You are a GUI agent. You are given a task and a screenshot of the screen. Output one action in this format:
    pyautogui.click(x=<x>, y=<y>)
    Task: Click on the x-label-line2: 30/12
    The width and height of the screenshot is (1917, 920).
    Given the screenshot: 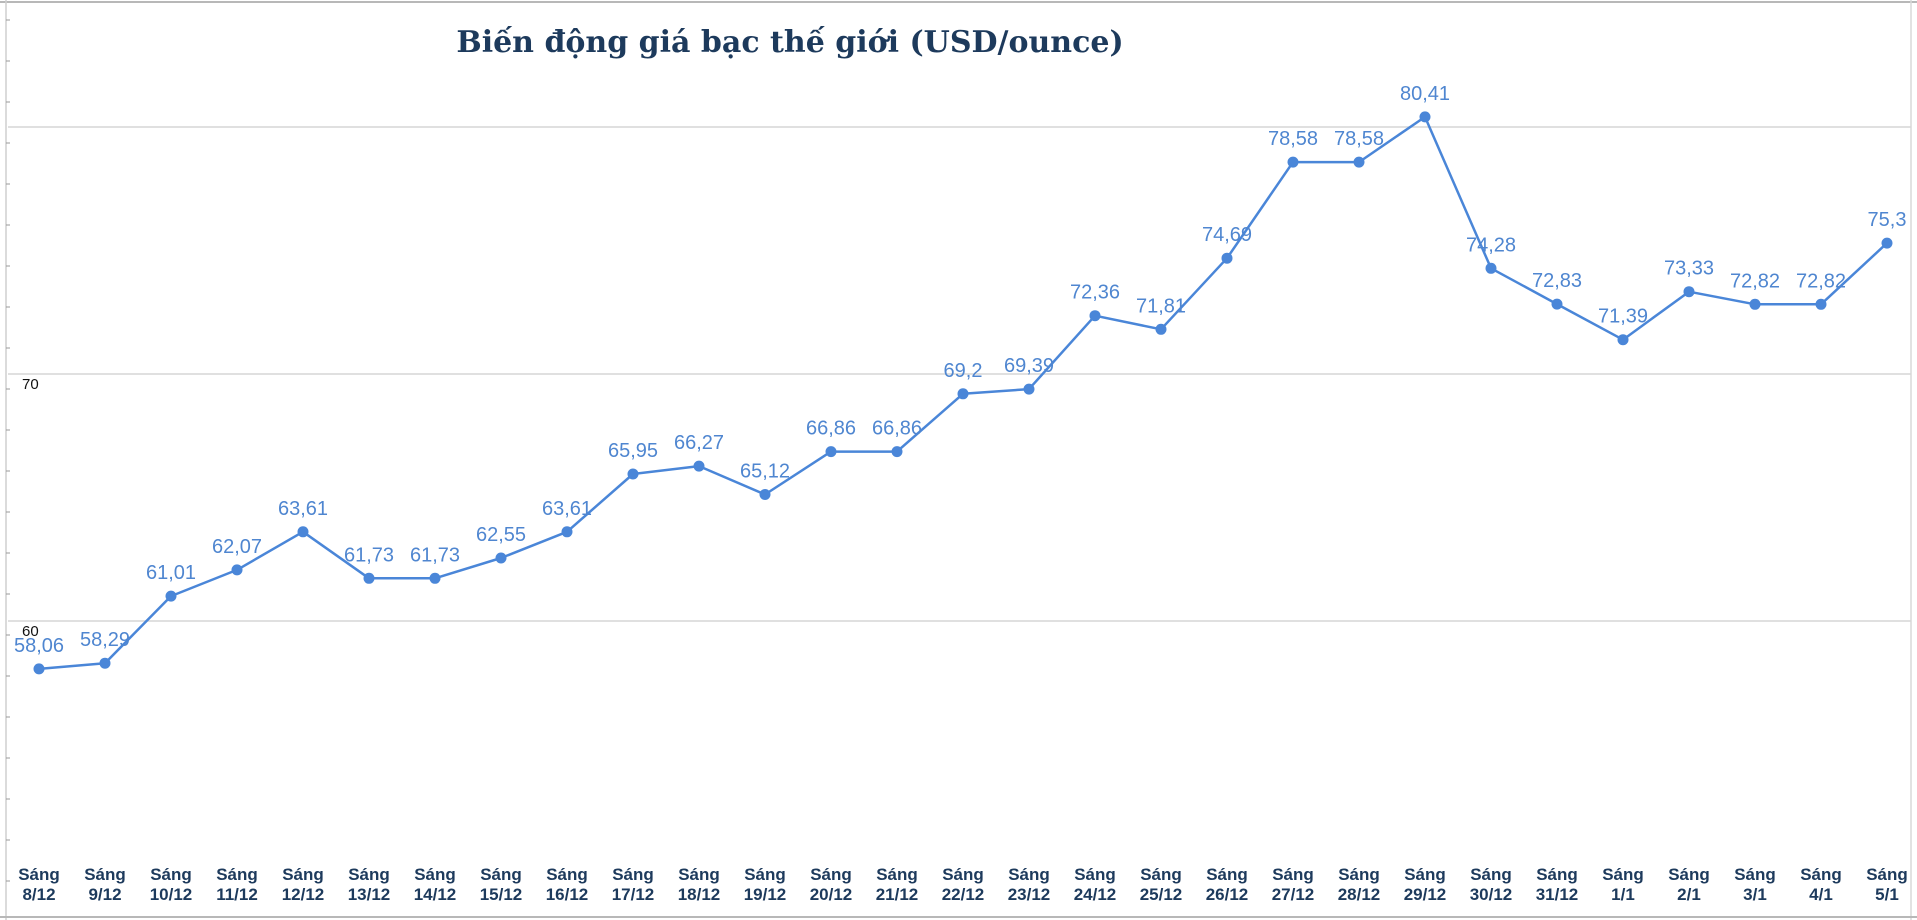 What is the action you would take?
    pyautogui.click(x=1491, y=894)
    